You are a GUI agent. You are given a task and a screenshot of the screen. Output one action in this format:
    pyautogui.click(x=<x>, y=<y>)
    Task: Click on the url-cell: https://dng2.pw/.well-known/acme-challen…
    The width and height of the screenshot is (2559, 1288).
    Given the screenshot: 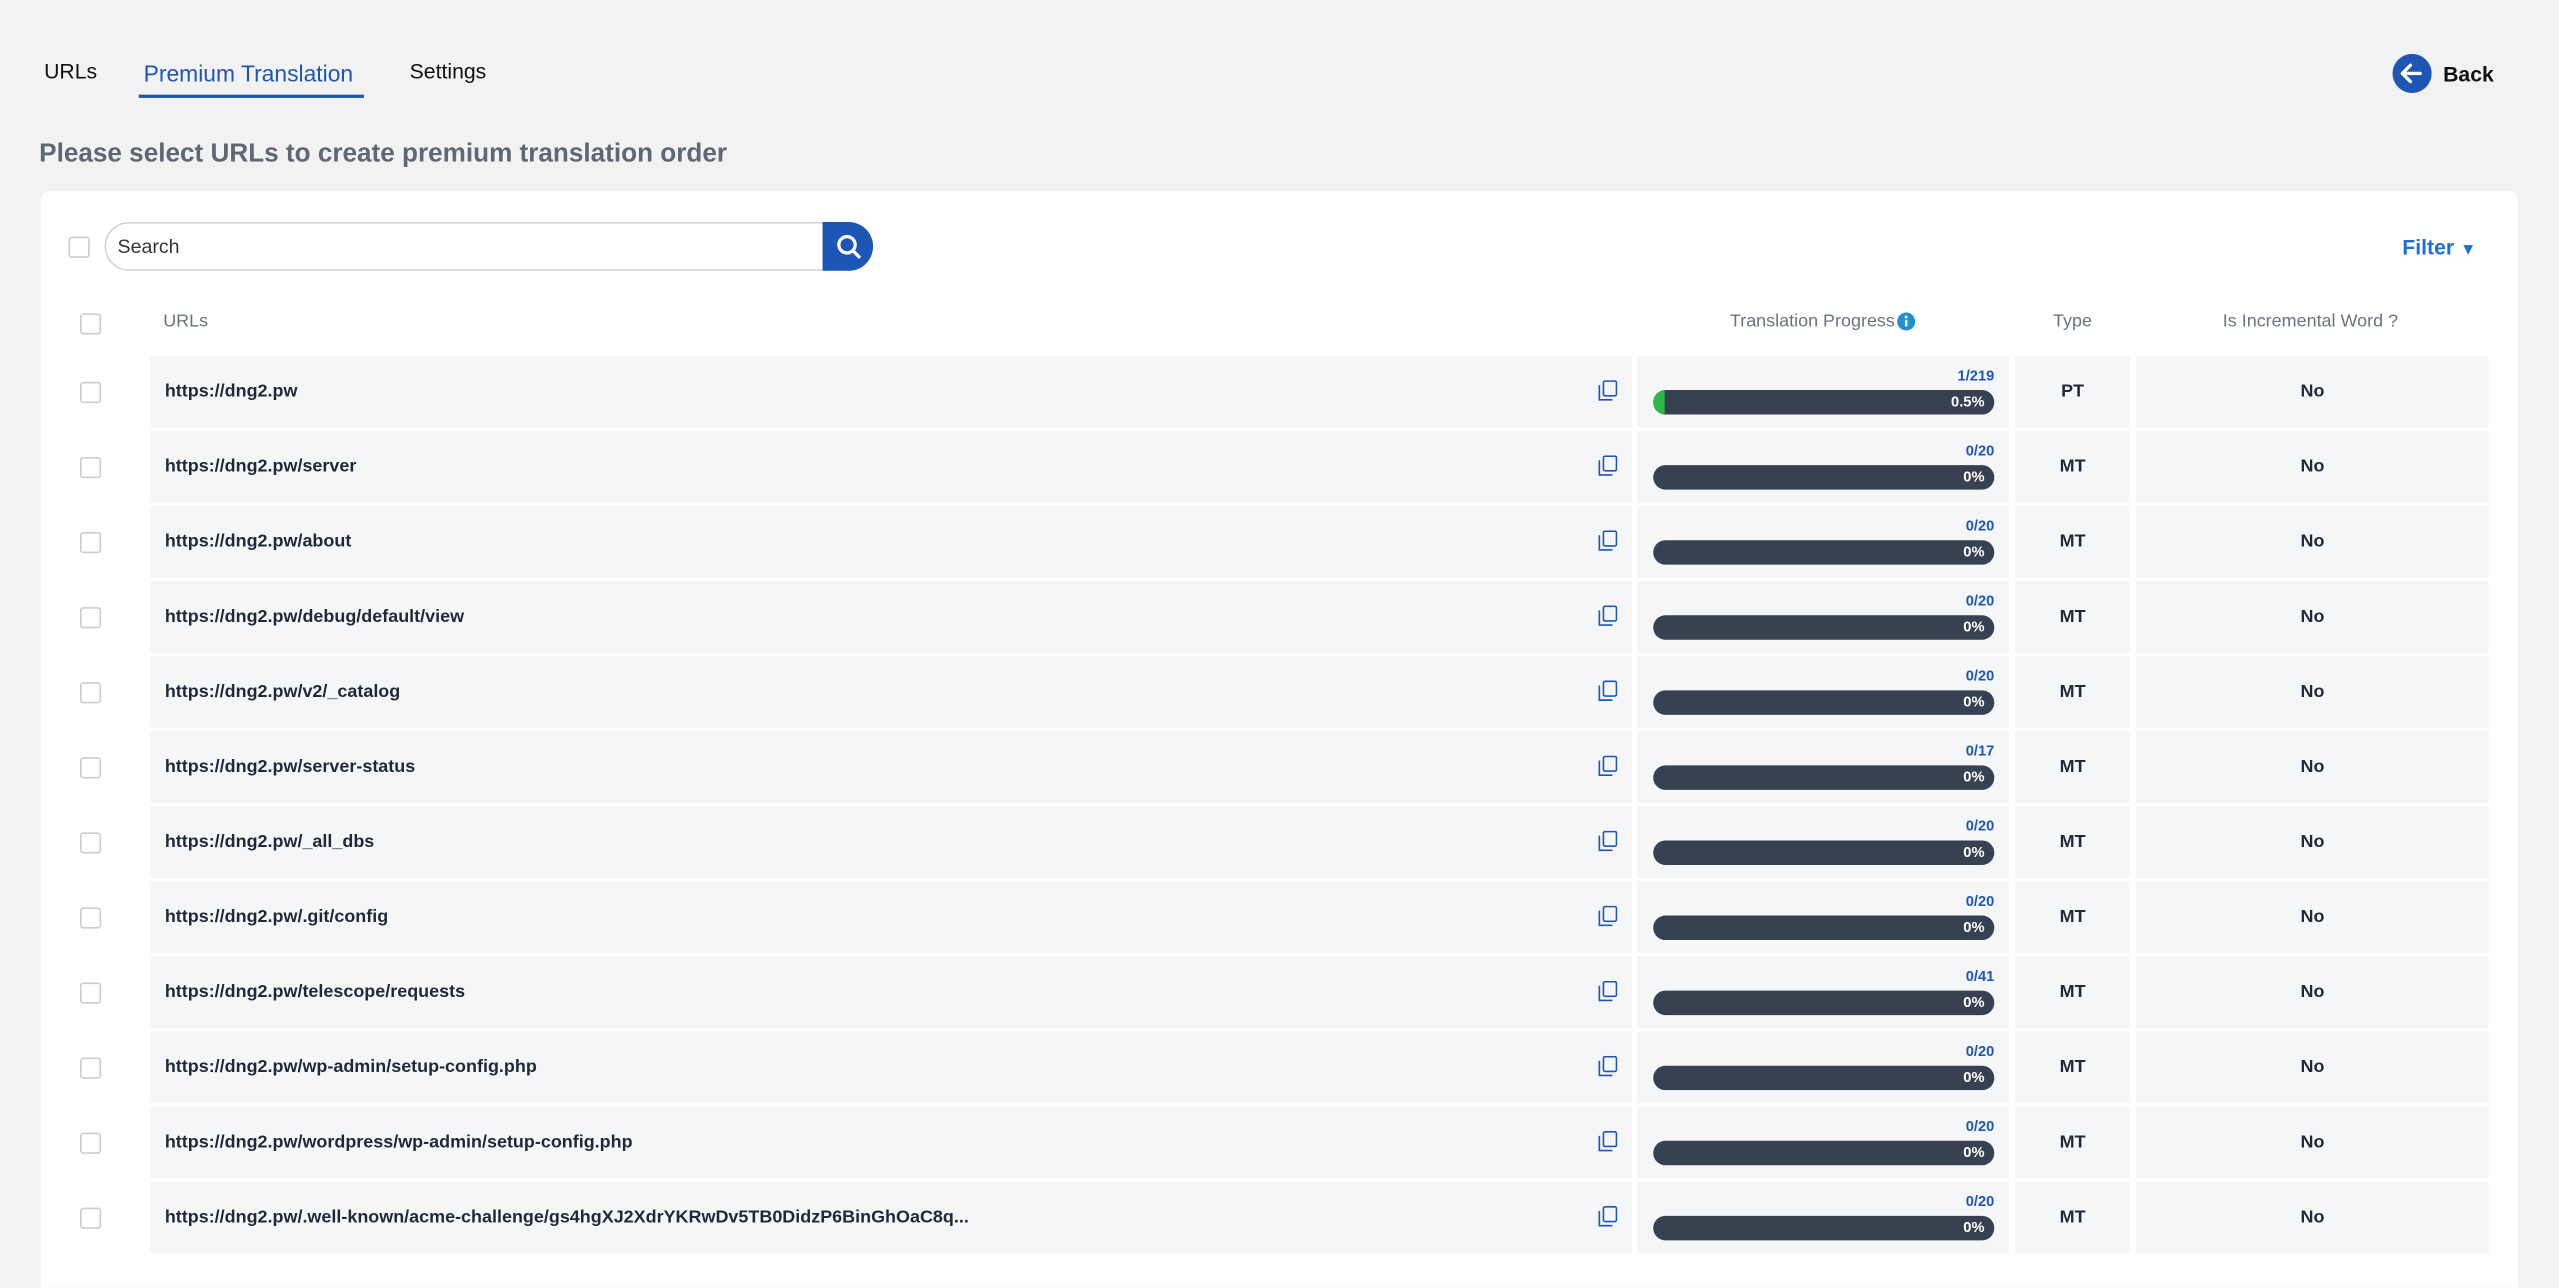 What is the action you would take?
    pyautogui.click(x=891, y=1217)
    